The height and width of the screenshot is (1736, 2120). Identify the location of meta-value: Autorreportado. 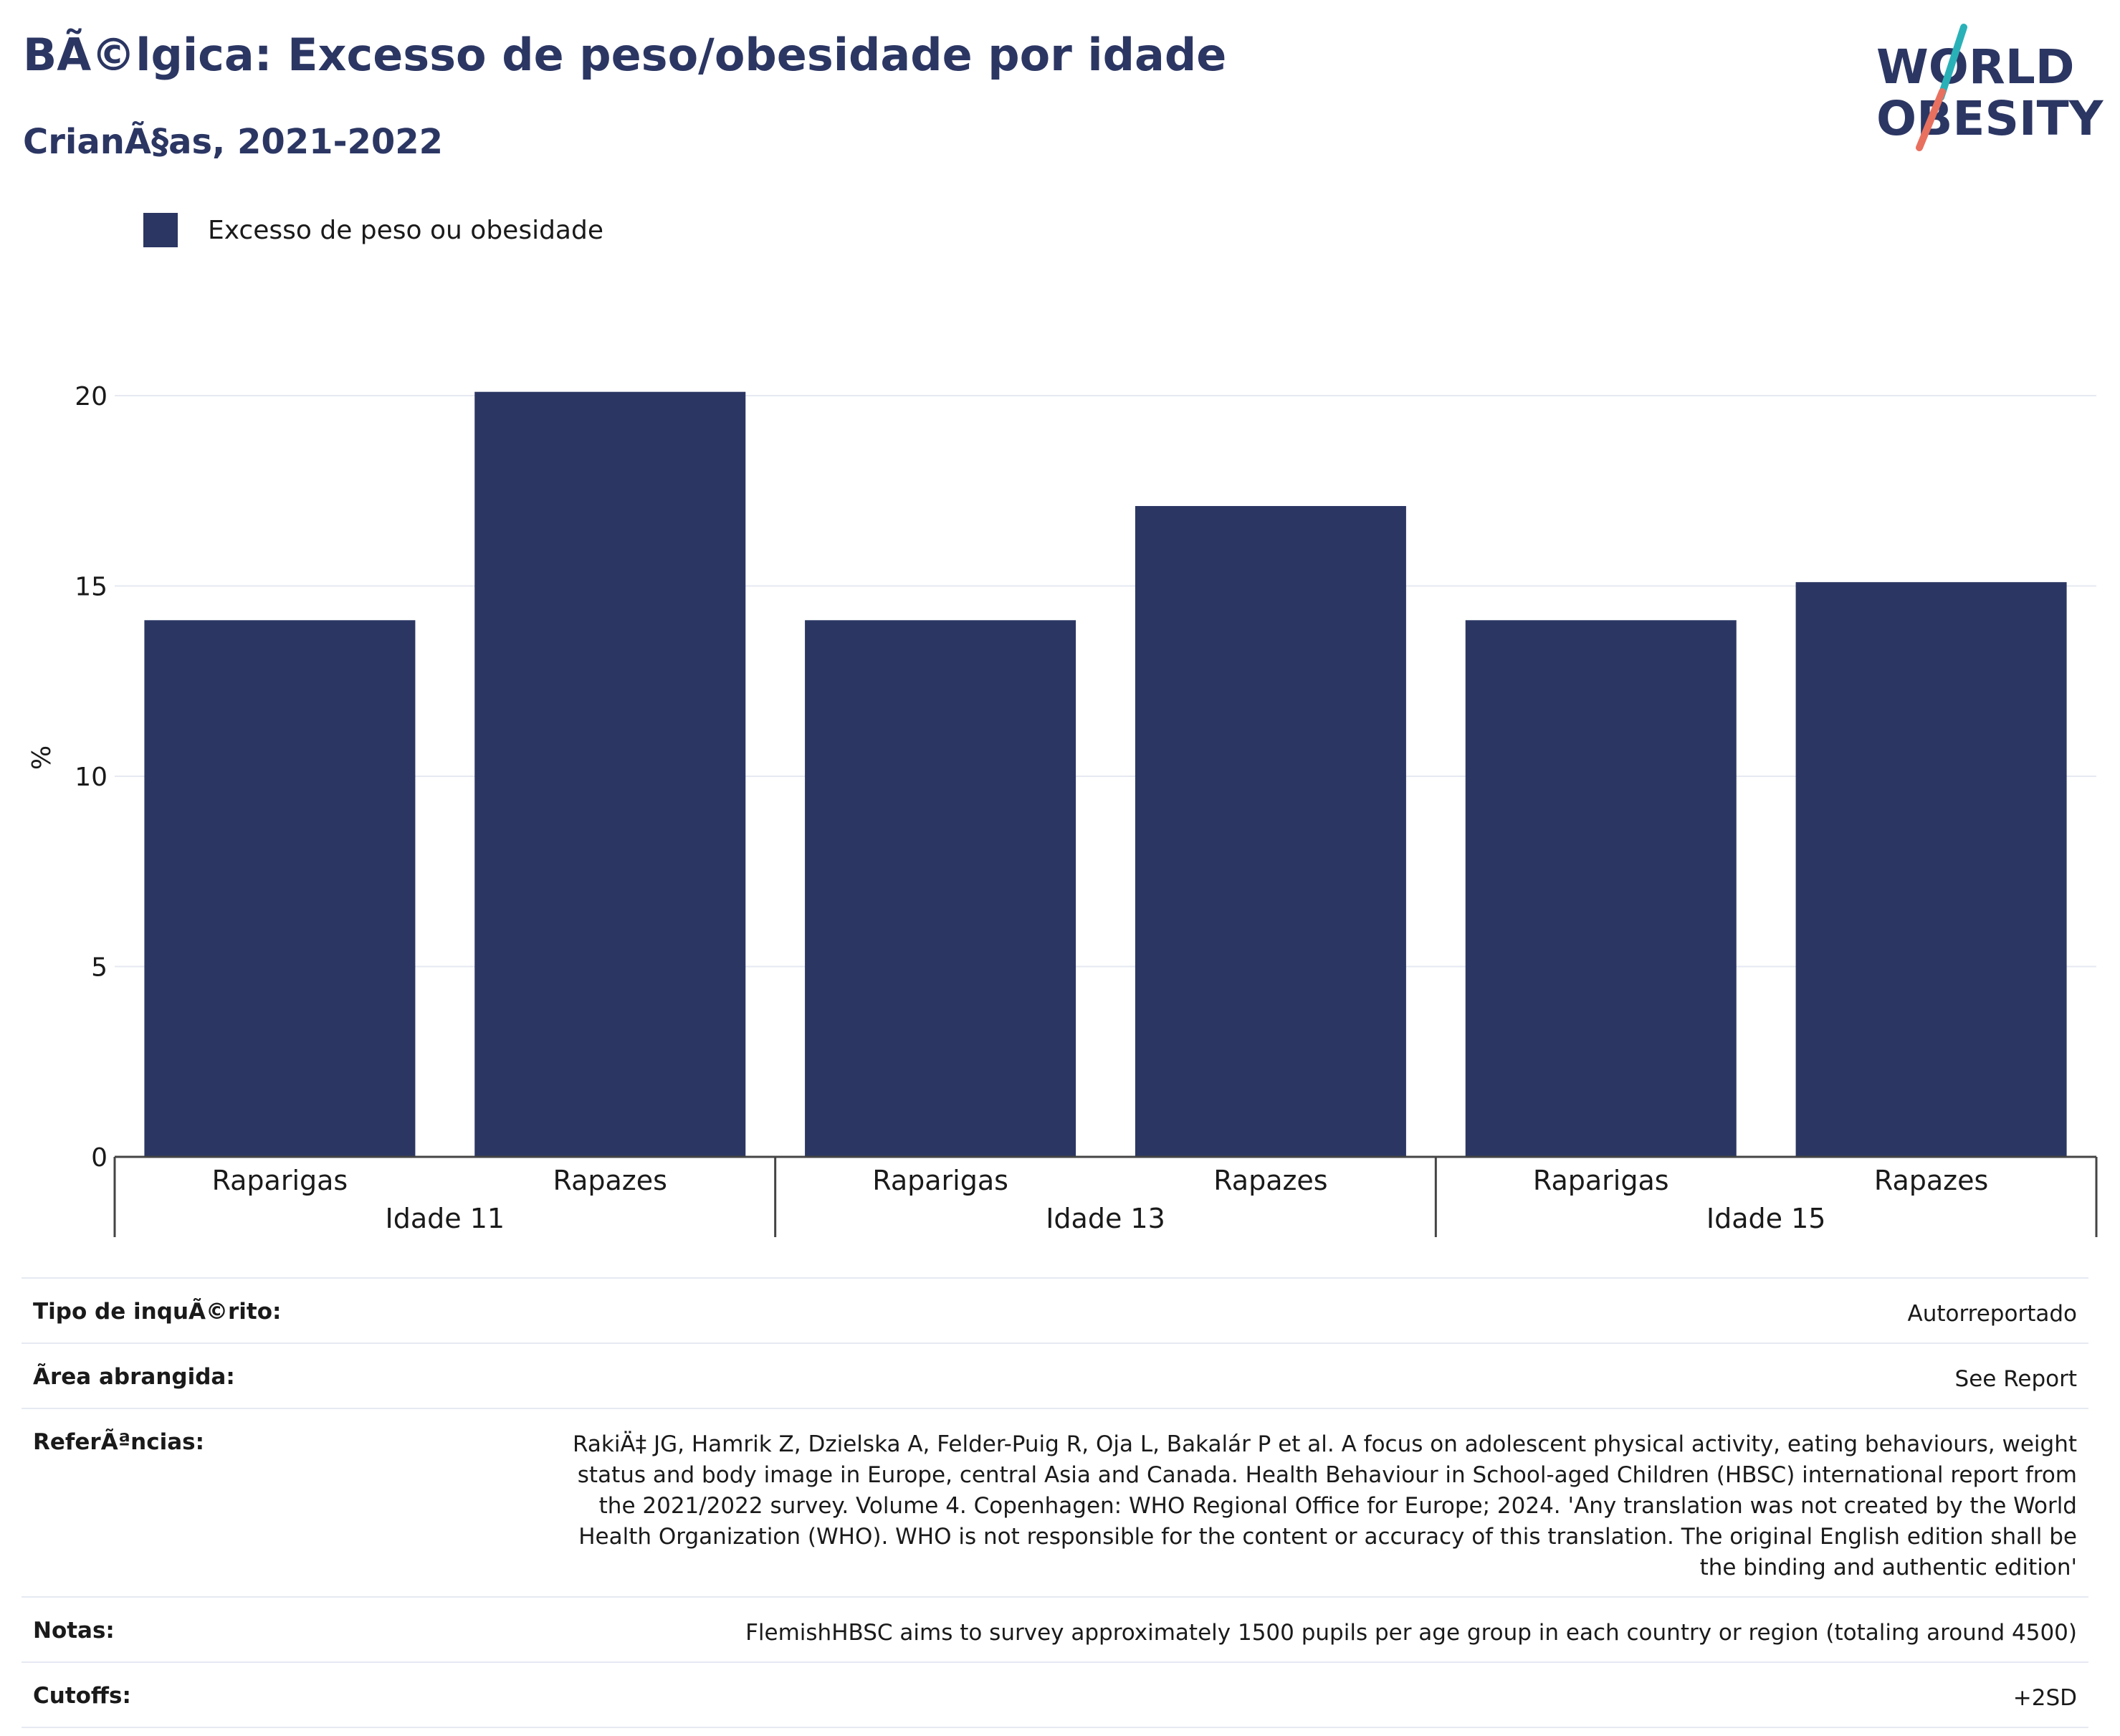
(1993, 1314).